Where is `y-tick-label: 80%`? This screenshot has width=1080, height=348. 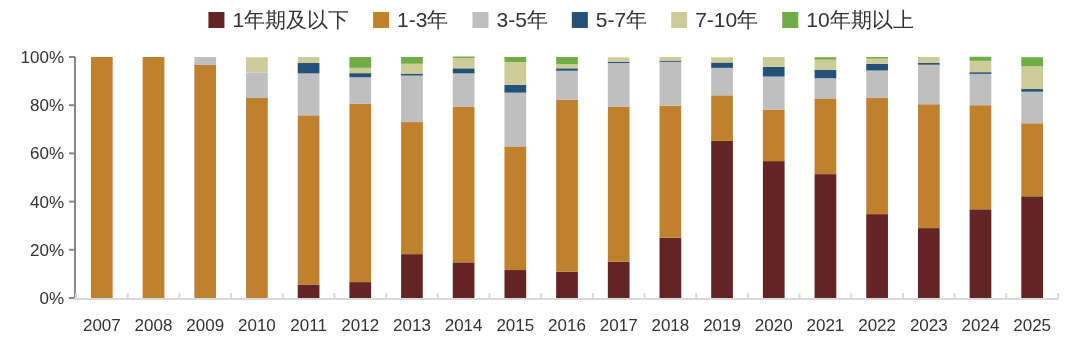 y-tick-label: 80% is located at coordinates (46, 106).